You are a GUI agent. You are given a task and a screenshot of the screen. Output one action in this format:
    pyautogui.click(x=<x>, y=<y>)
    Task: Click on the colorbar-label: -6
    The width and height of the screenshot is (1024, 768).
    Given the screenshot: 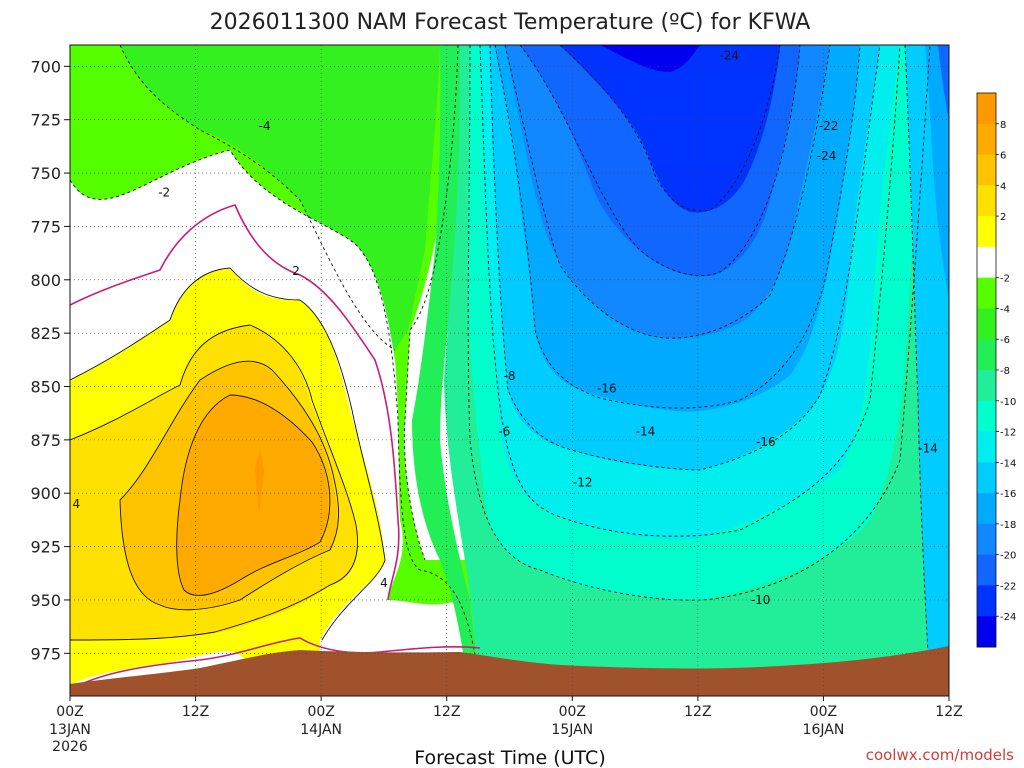 What is the action you would take?
    pyautogui.click(x=1005, y=340)
    